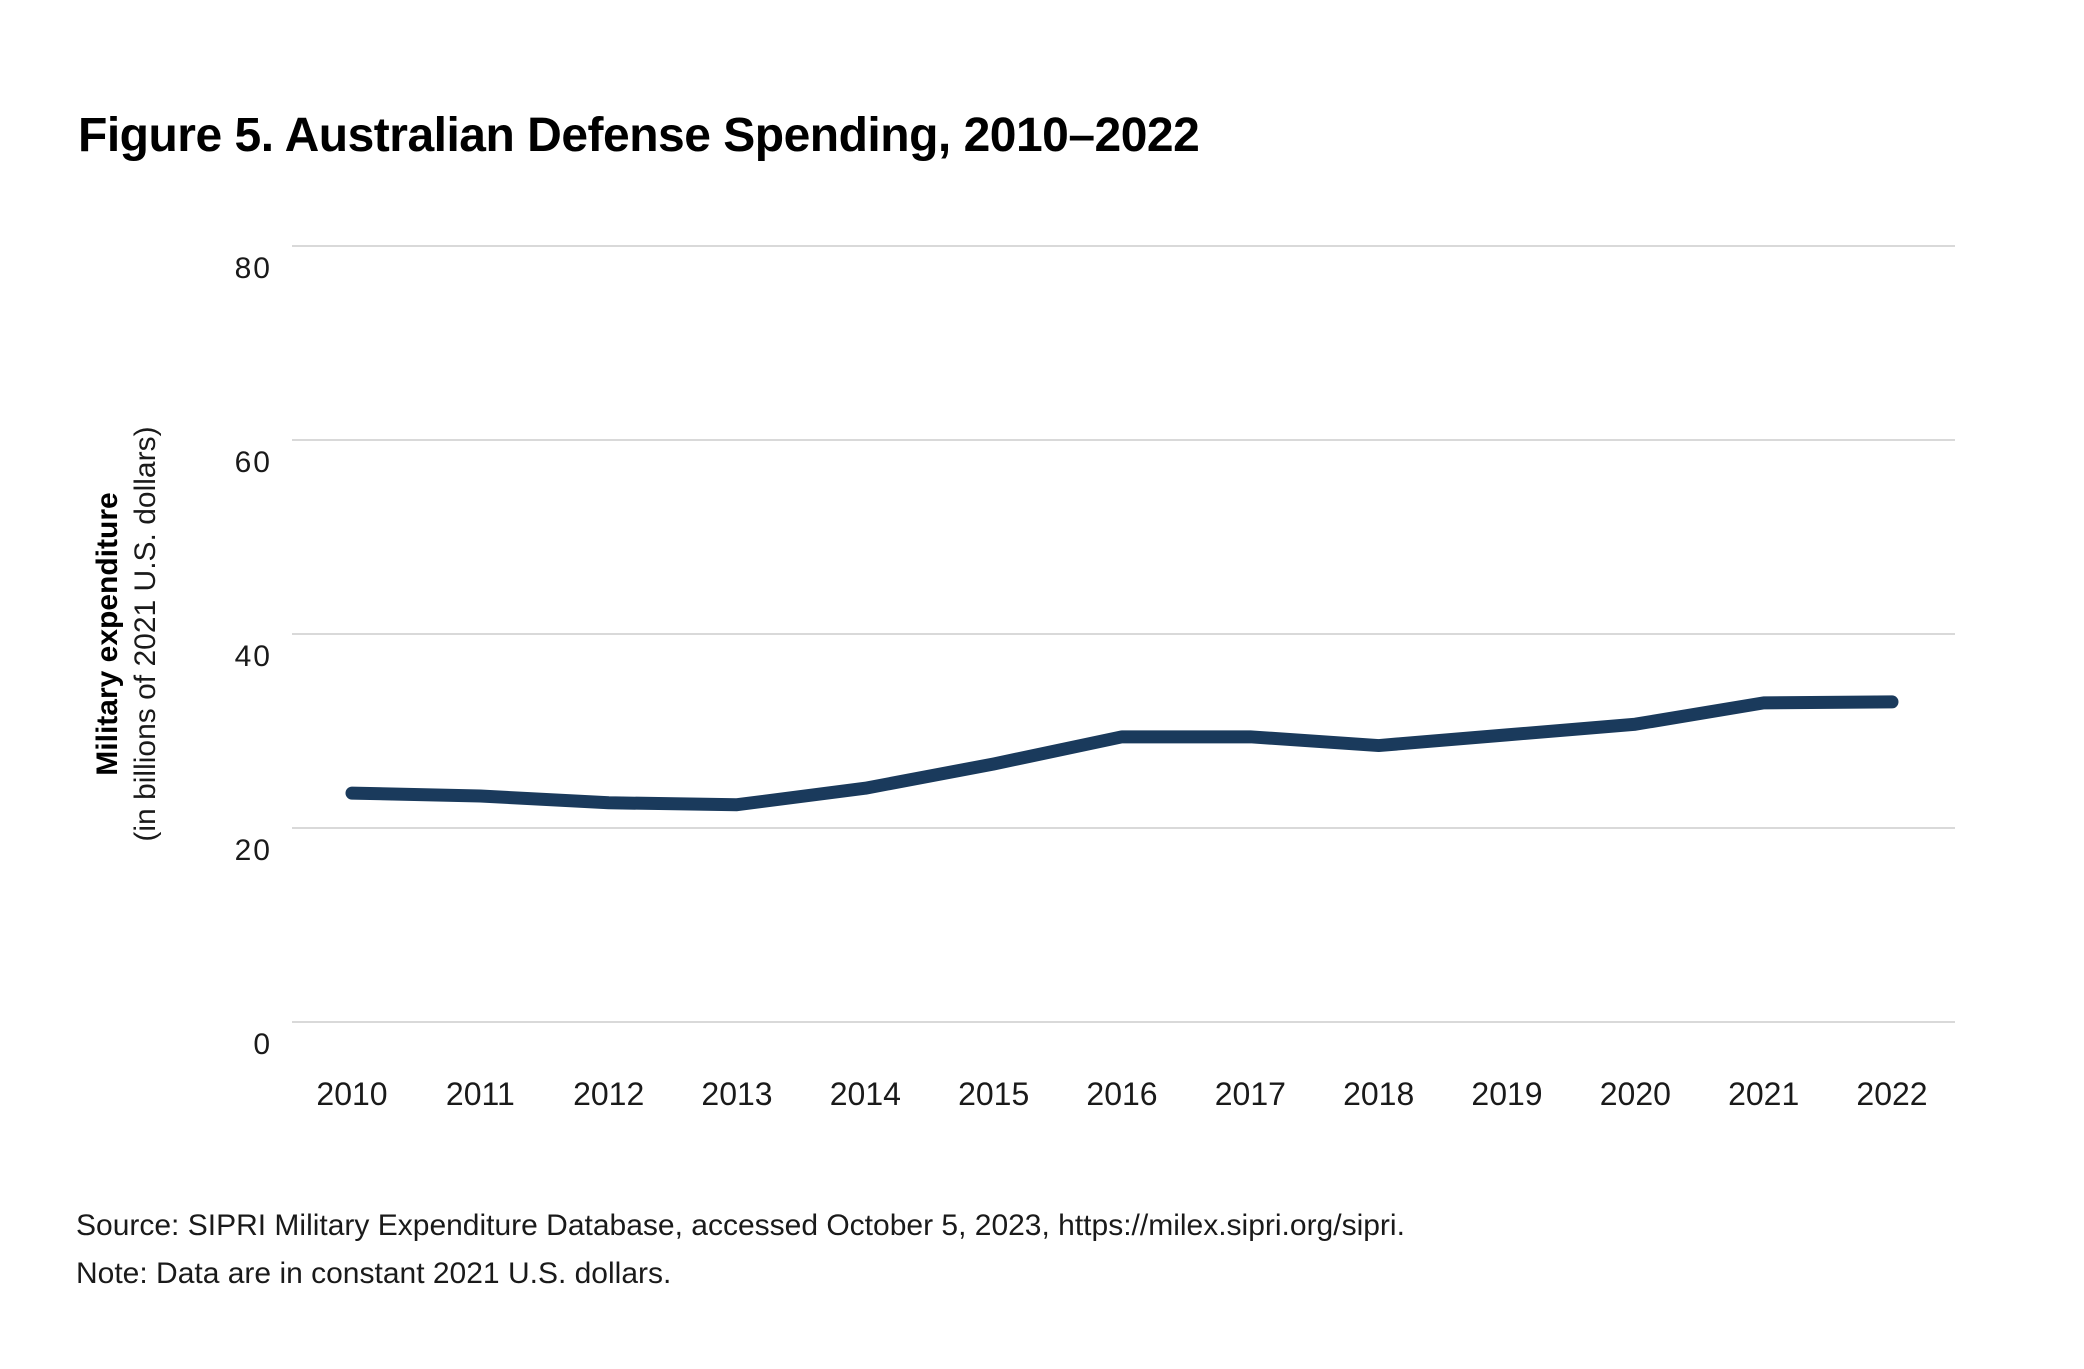  I want to click on y-axis-title-main: Military expenditure, so click(107, 634).